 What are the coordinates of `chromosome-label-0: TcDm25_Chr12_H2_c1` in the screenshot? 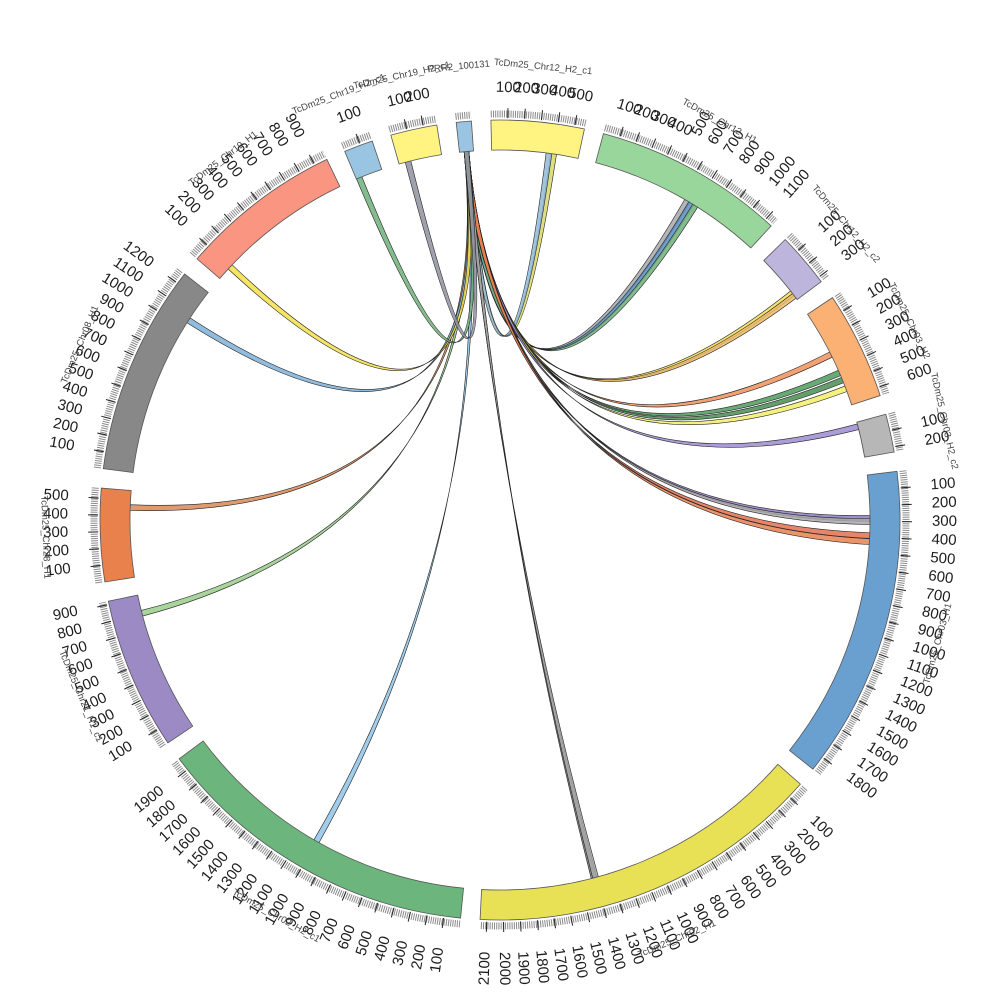 It's located at (542, 67).